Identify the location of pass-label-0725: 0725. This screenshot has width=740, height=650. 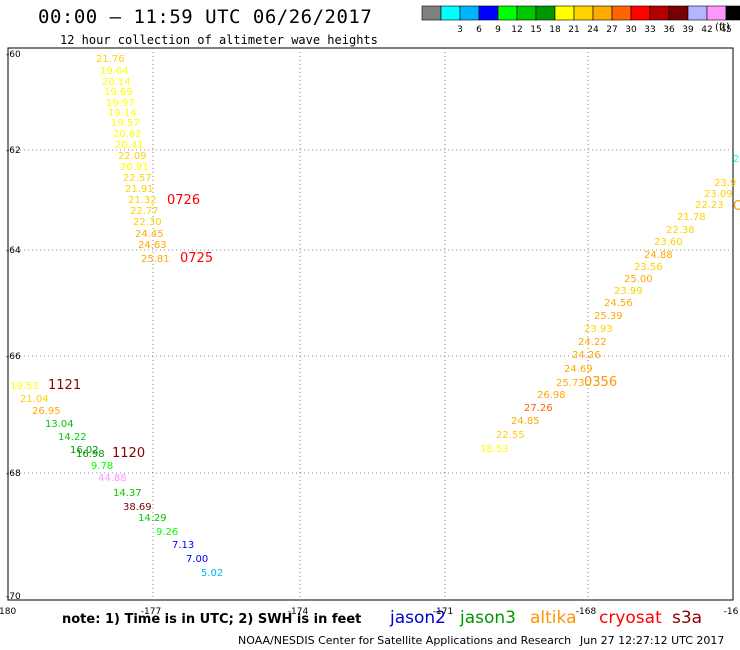
(196, 258).